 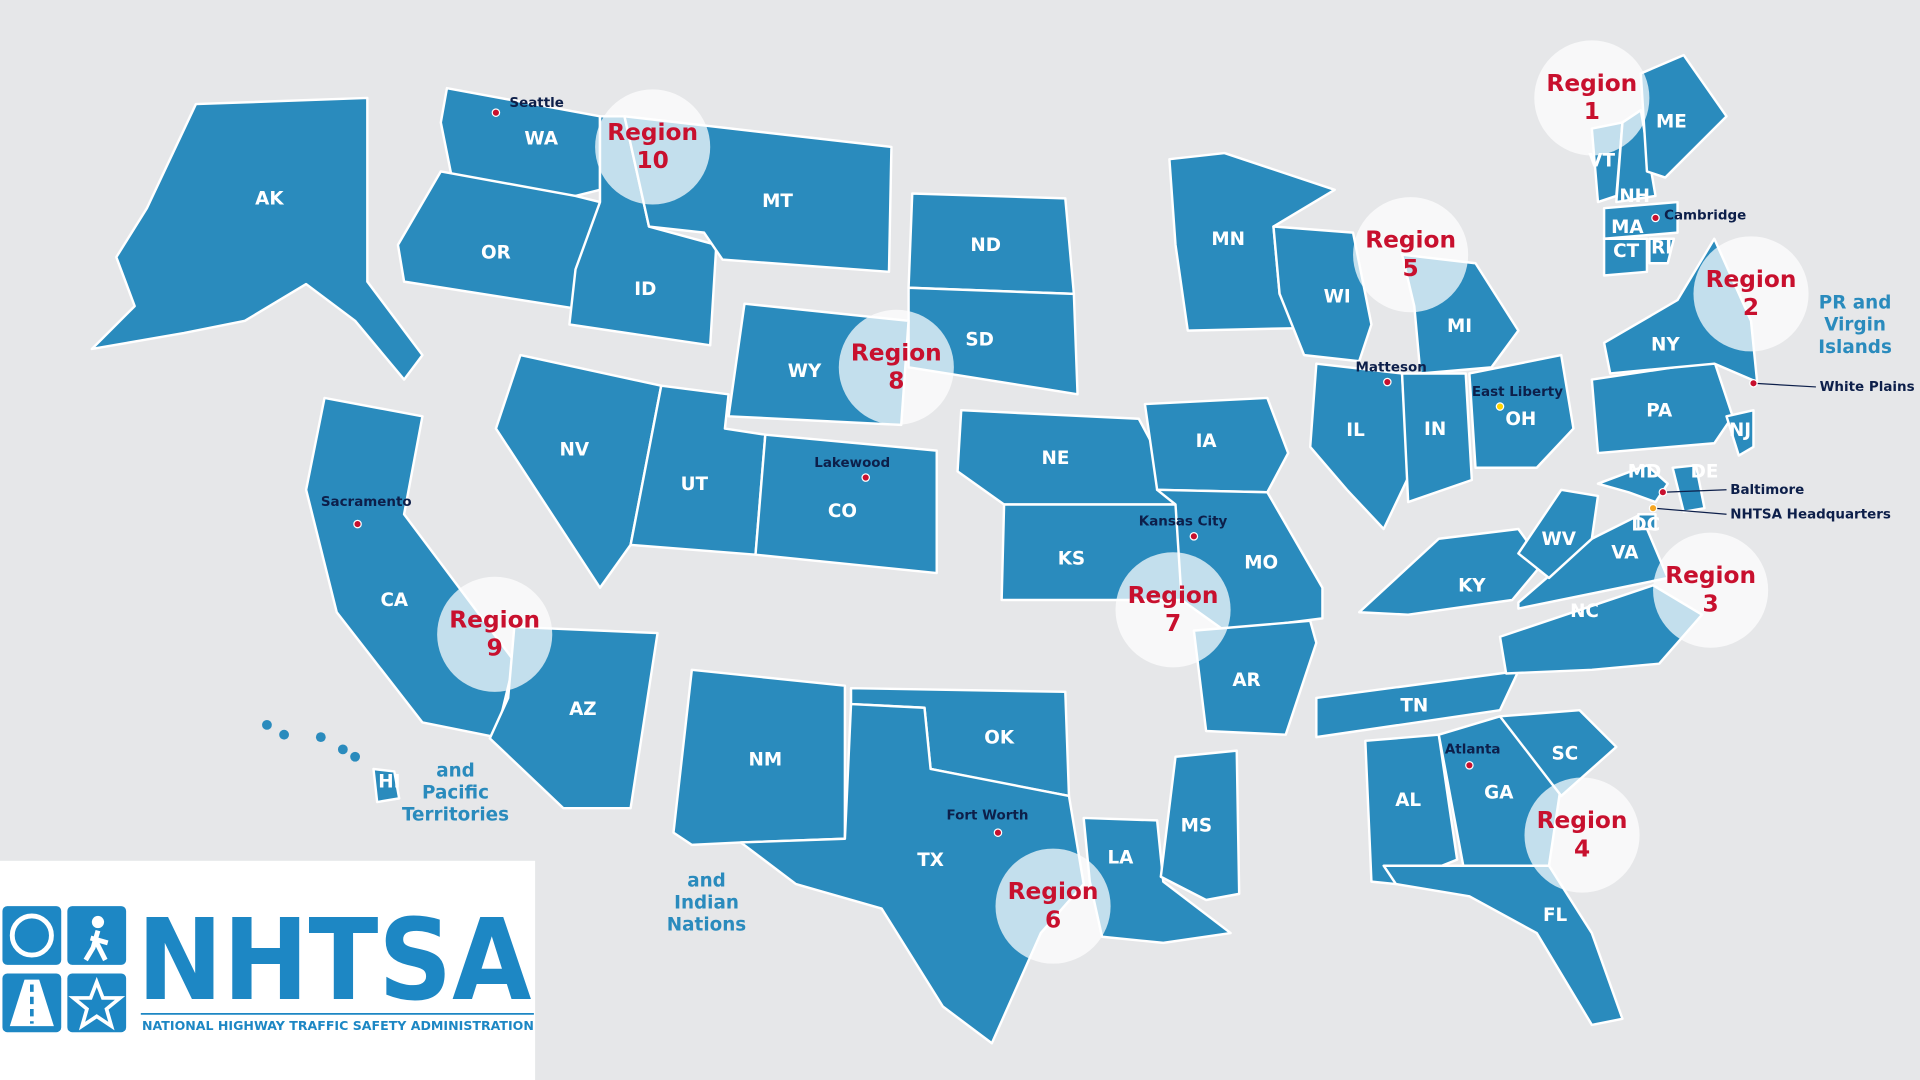 What do you see at coordinates (1472, 586) in the screenshot?
I see `state-label: KY` at bounding box center [1472, 586].